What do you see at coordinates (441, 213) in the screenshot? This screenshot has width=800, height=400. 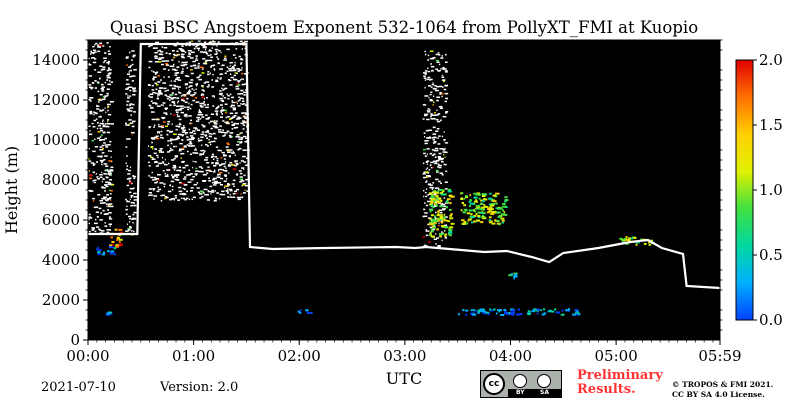 I see `angstroem-patch` at bounding box center [441, 213].